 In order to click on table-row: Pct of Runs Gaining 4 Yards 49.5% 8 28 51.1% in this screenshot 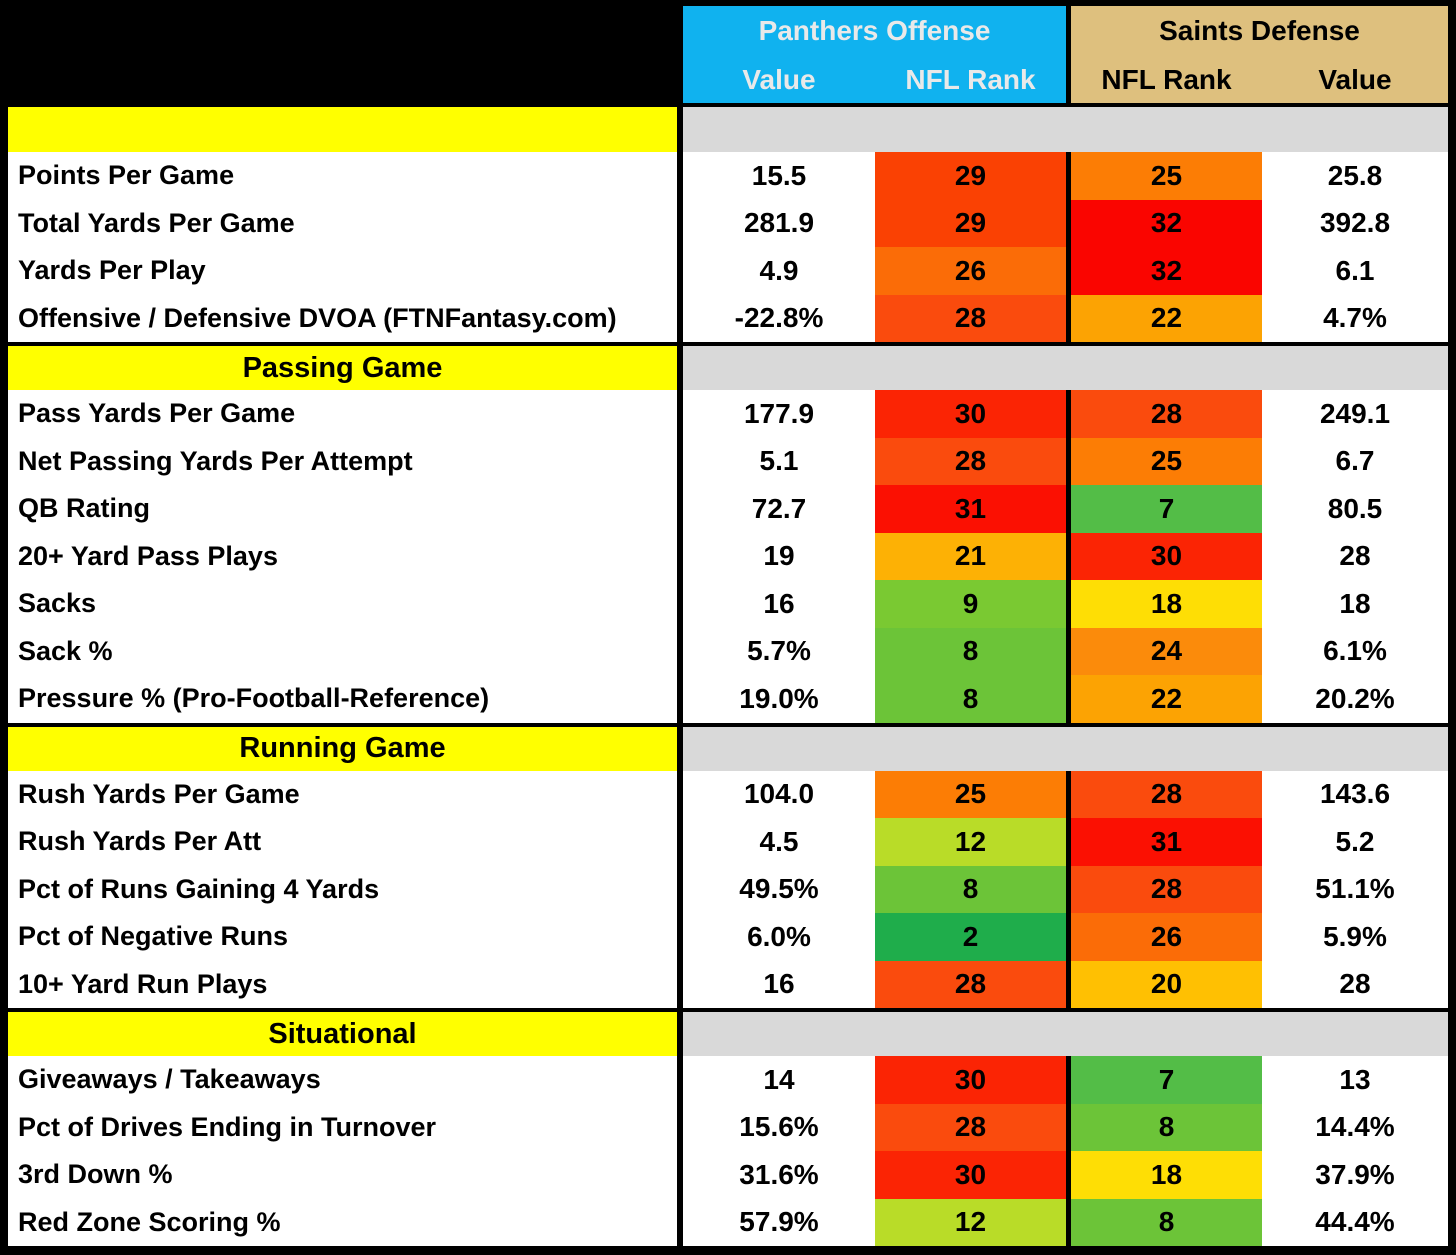, I will do `click(728, 889)`.